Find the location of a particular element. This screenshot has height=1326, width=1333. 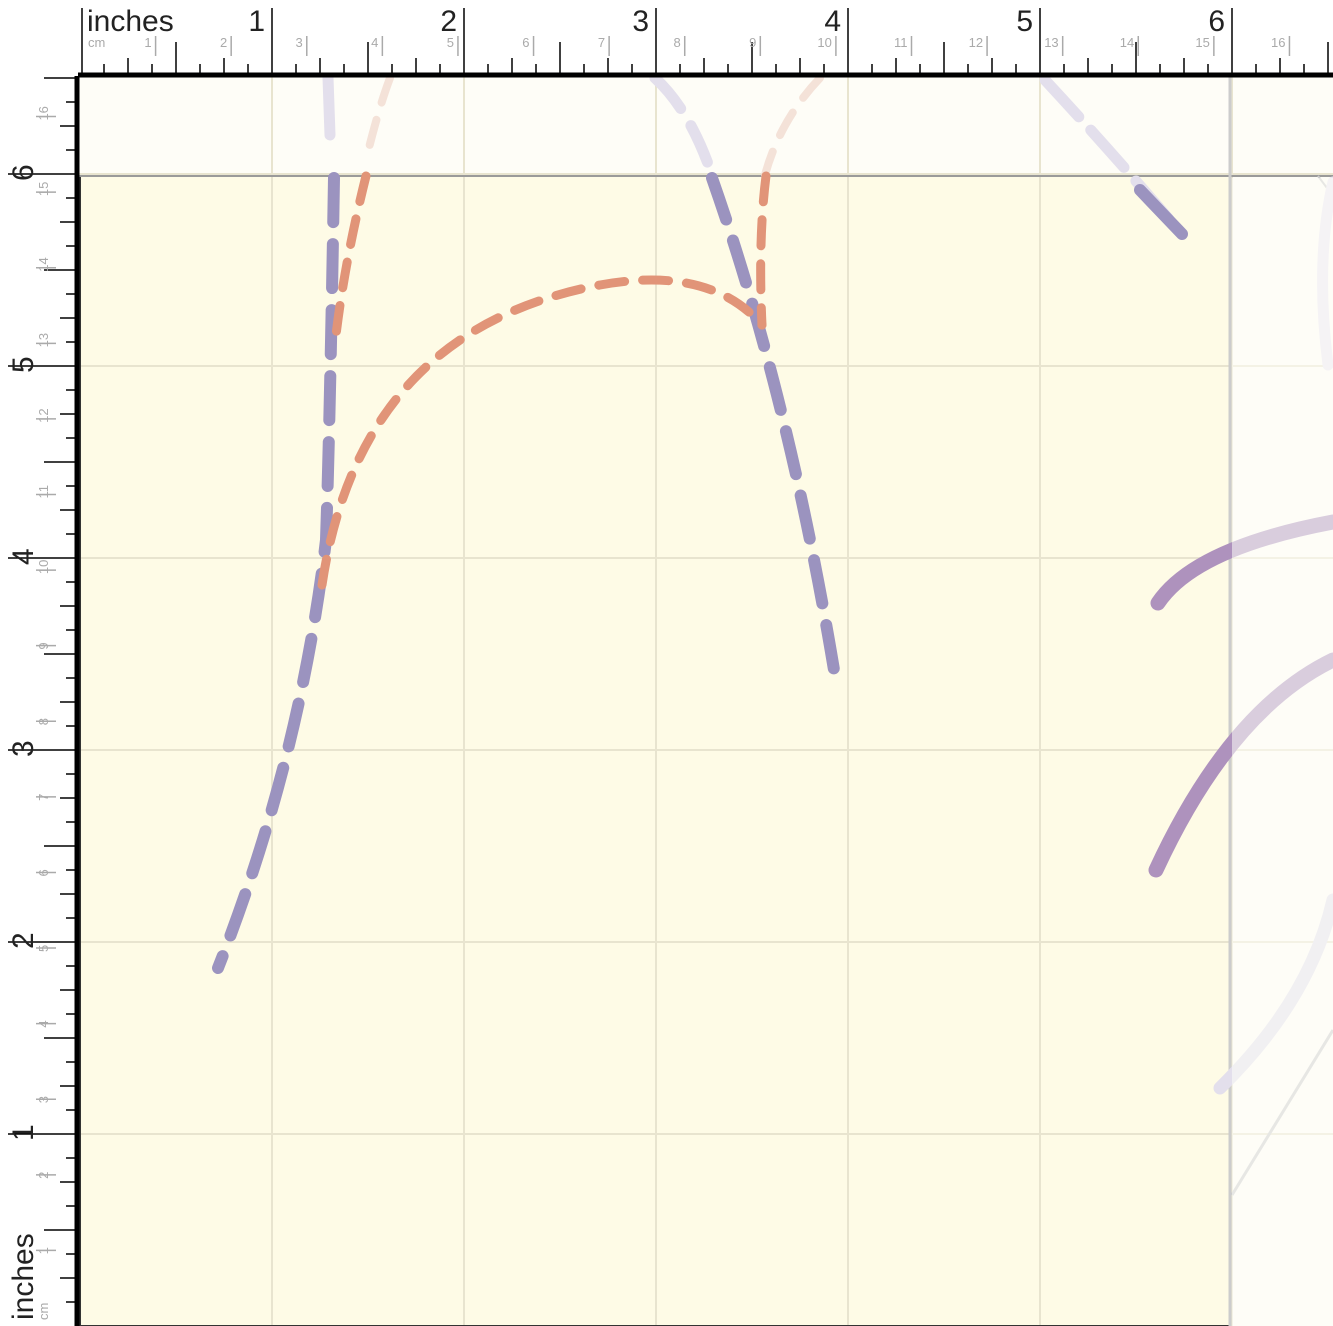

left-cm-label: 5 is located at coordinates (43, 948).